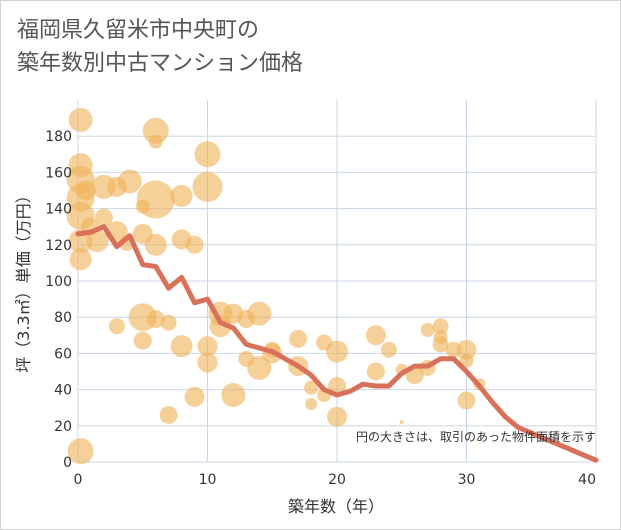 This screenshot has width=621, height=530. I want to click on chart-title: 福岡県久留米市中央町の 築年数別中古マンション価格, so click(160, 47).